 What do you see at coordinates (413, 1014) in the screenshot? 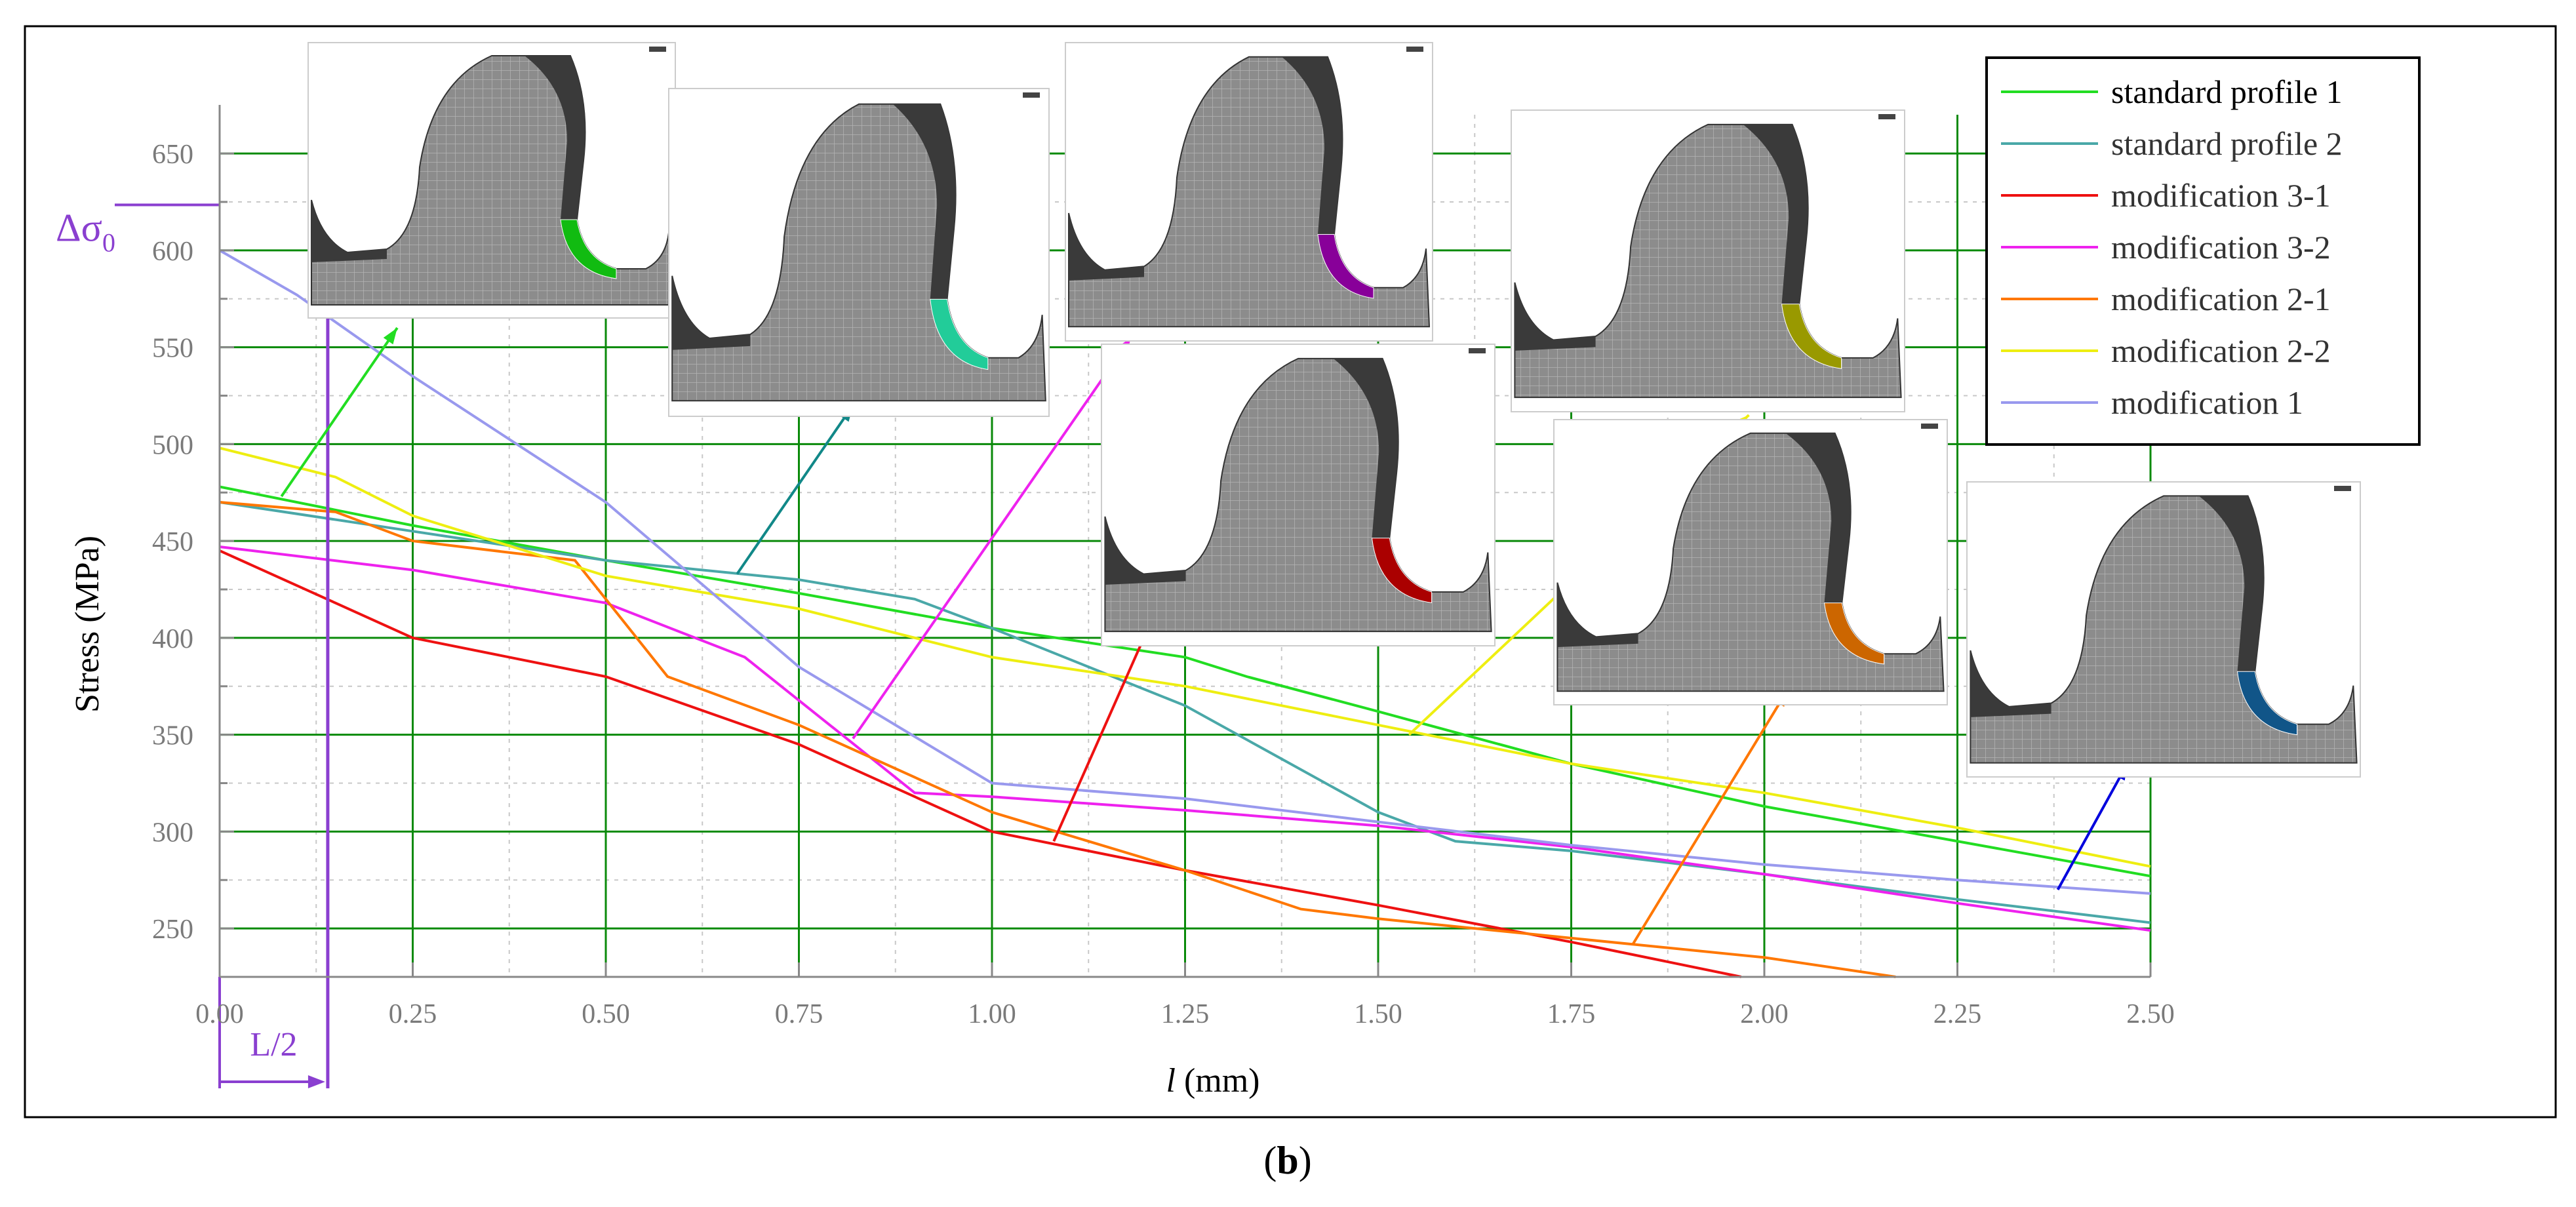
I see `x-tick-label: 0.25` at bounding box center [413, 1014].